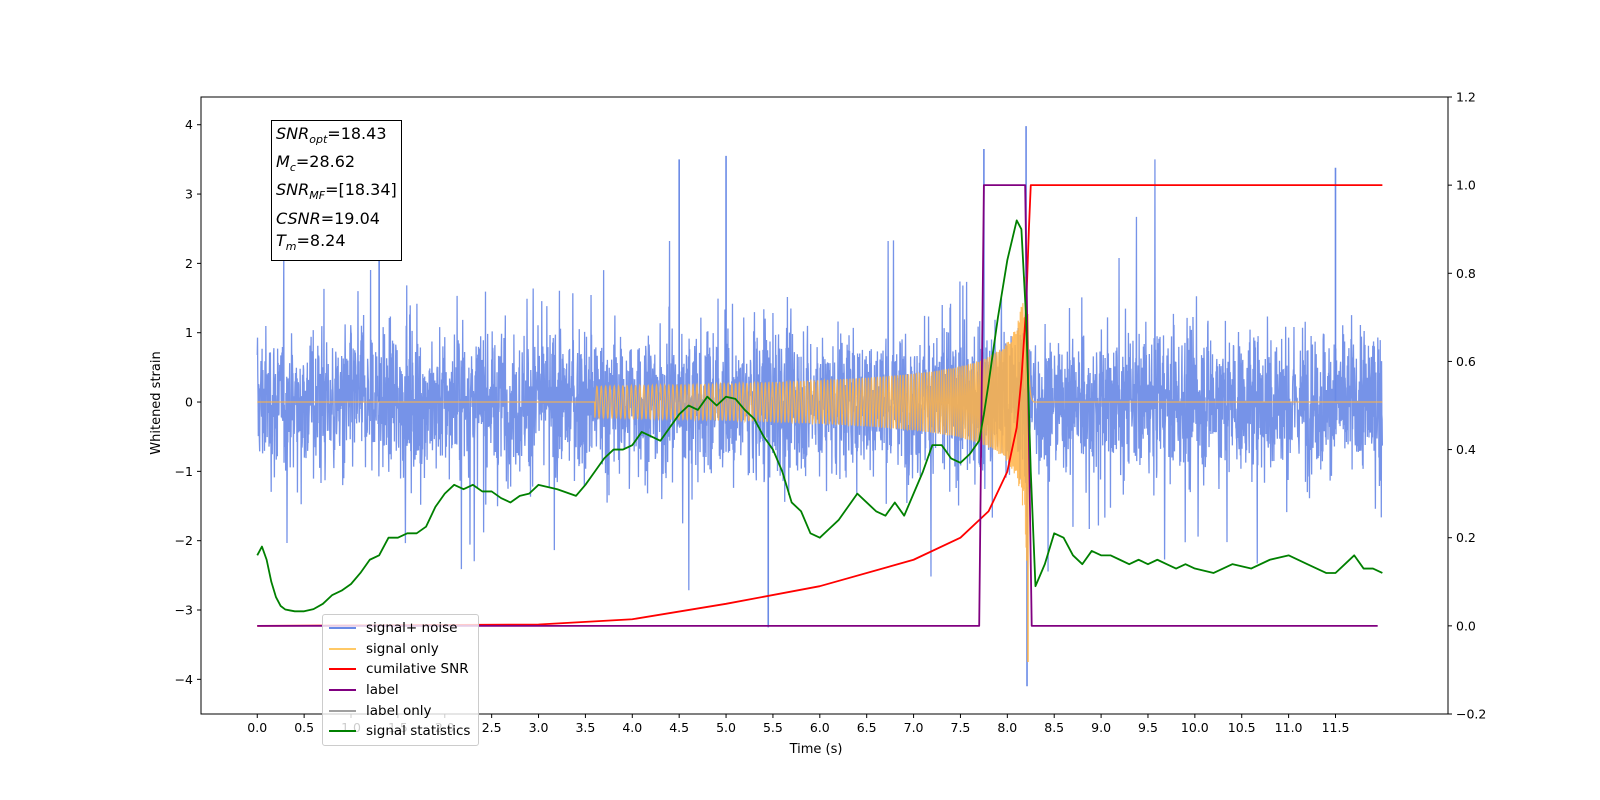 The height and width of the screenshot is (800, 1600). I want to click on y-tick-label-left: 4, so click(189, 124).